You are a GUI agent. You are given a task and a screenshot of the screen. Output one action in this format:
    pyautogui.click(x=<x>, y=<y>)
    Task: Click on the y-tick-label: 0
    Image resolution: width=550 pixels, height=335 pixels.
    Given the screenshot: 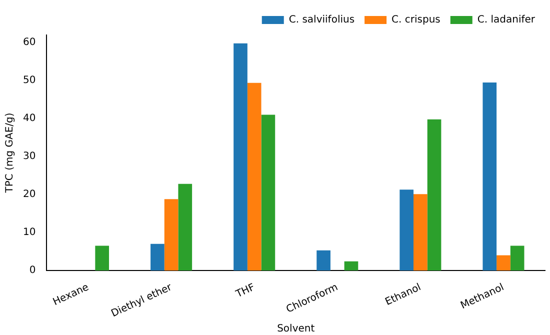 What is the action you would take?
    pyautogui.click(x=32, y=270)
    